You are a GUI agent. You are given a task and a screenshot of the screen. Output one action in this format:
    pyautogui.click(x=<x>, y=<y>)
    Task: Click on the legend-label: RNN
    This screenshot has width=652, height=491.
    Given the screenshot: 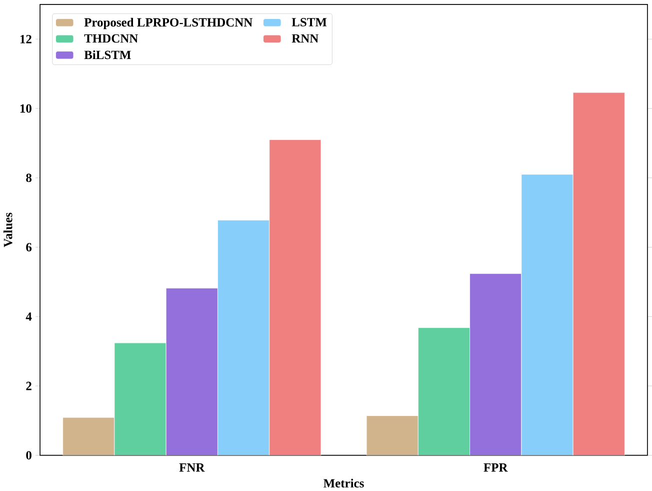 What is the action you would take?
    pyautogui.click(x=305, y=38)
    